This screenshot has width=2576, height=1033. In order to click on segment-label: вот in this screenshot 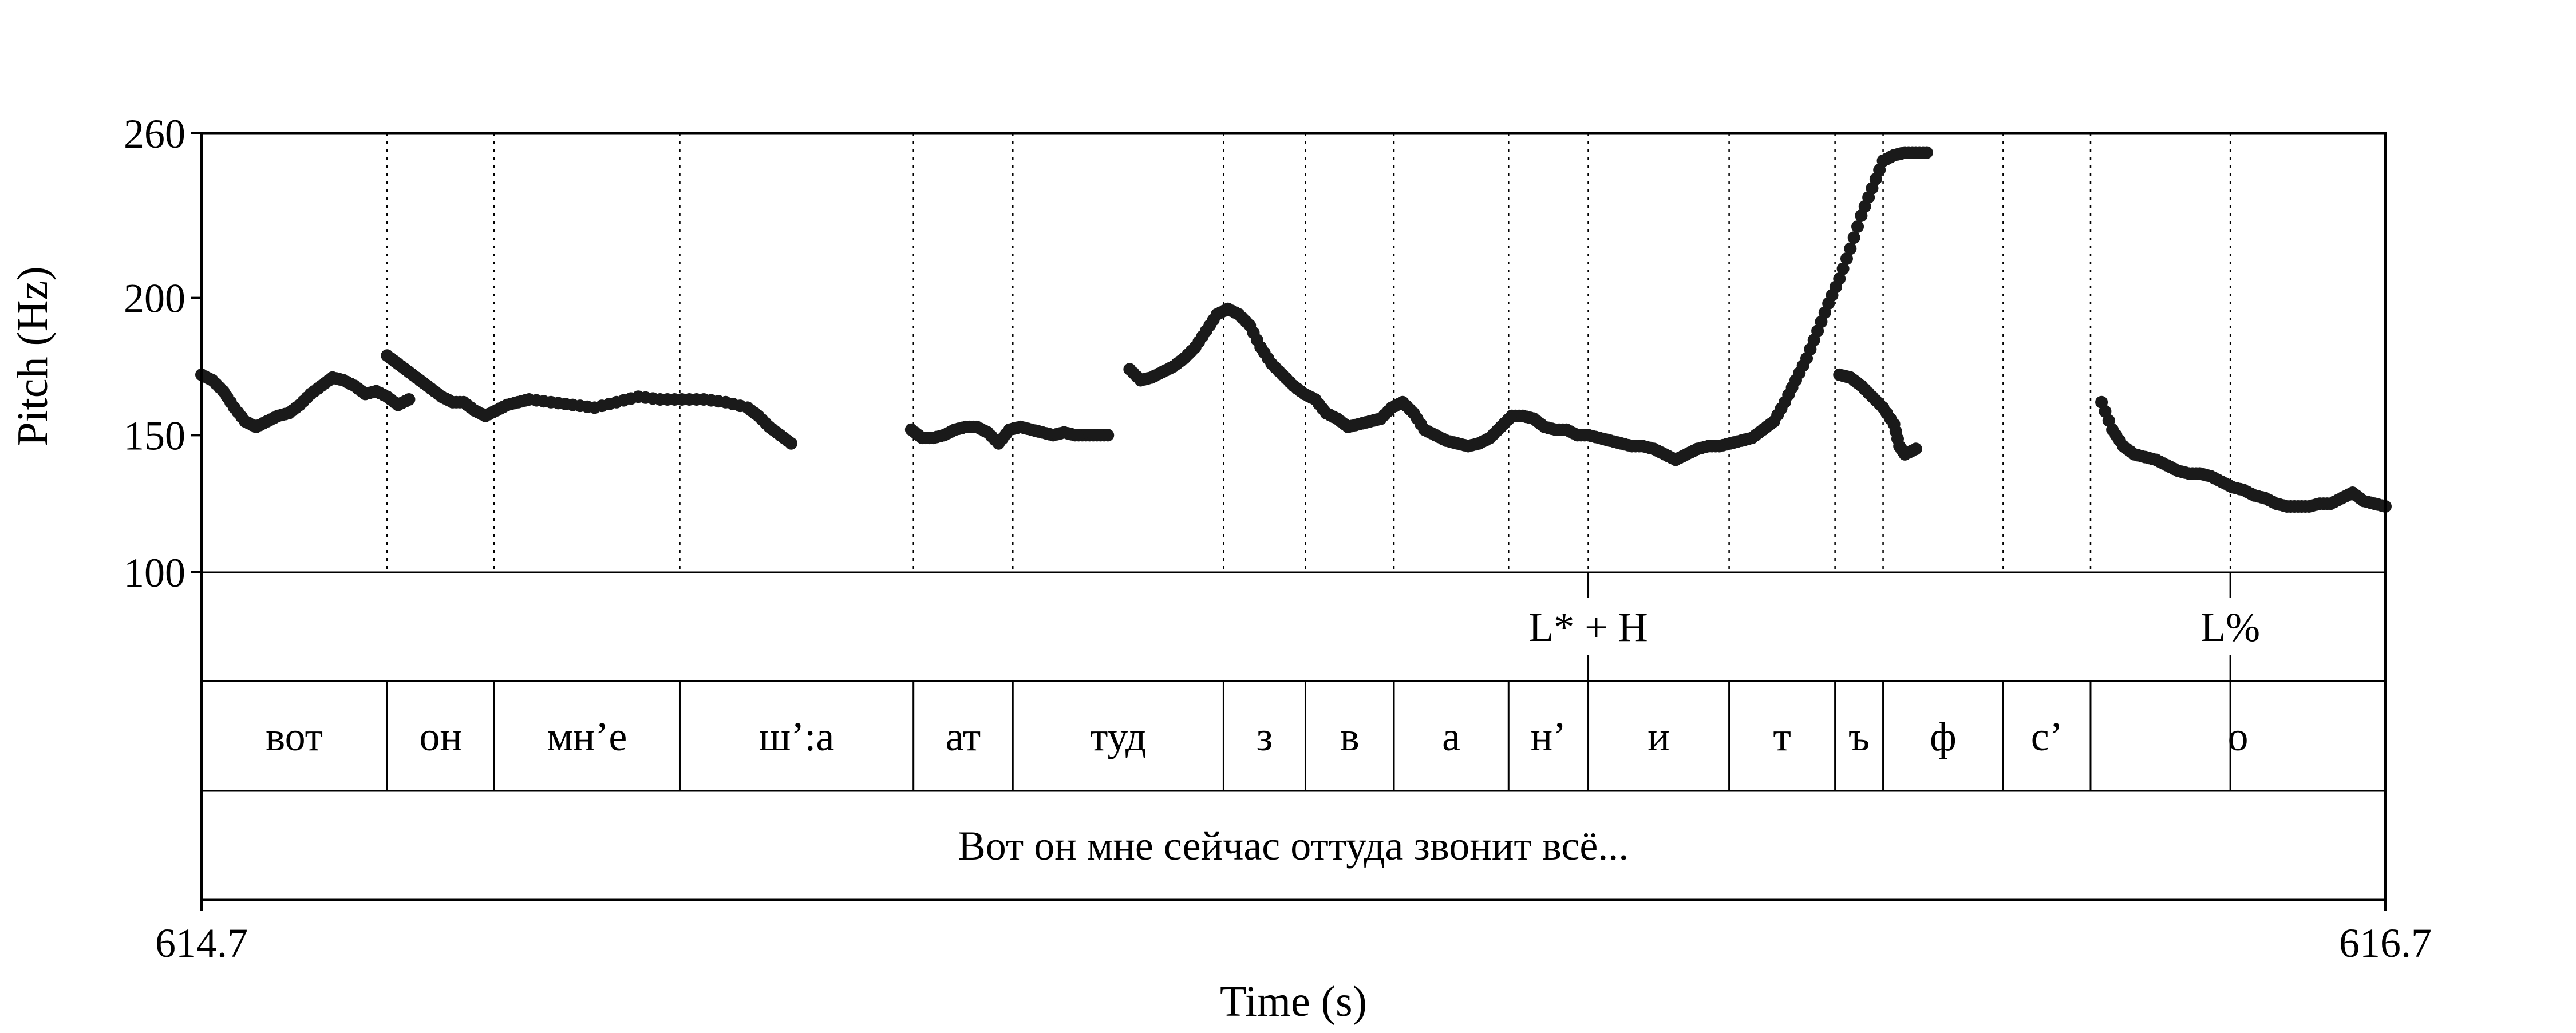, I will do `click(294, 737)`.